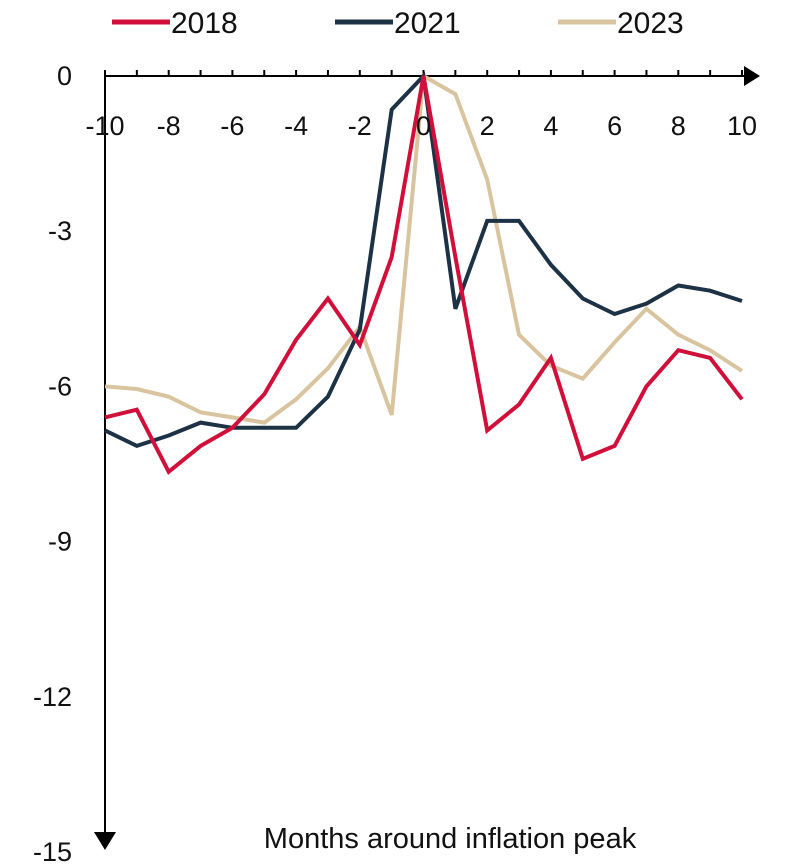  I want to click on legend-label-2018: 2018, so click(204, 23).